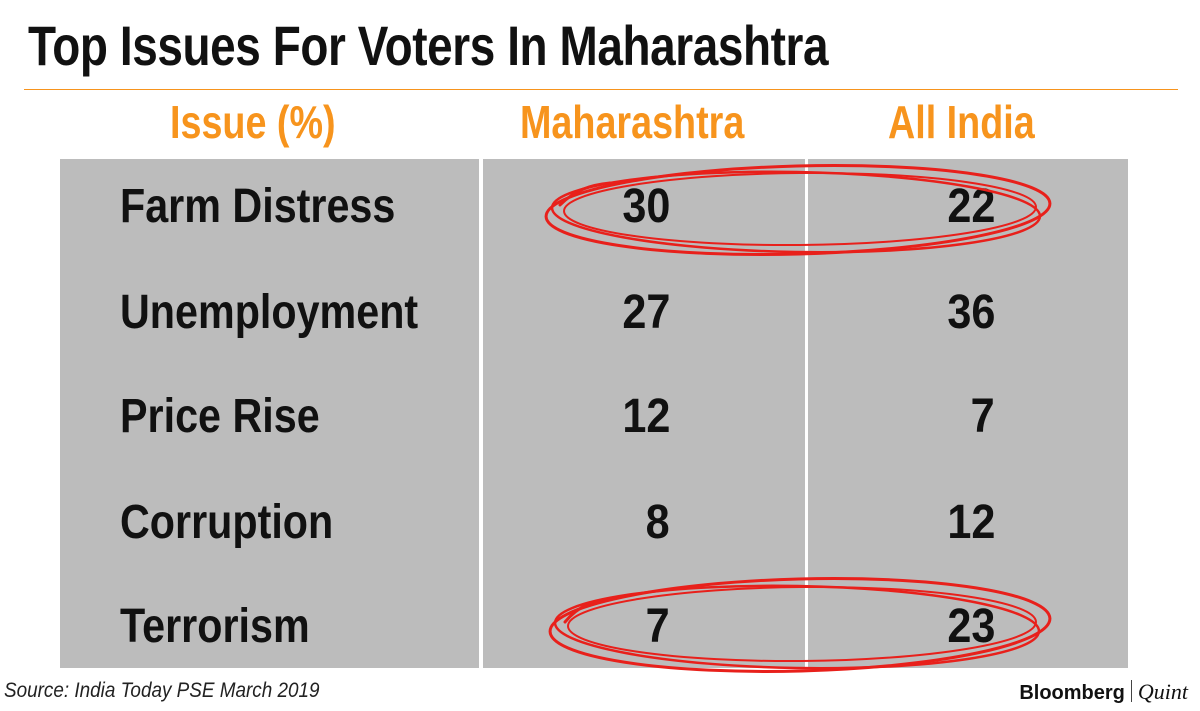 The width and height of the screenshot is (1200, 711). Describe the element at coordinates (258, 206) in the screenshot. I see `issue-label: Farm Distress` at that location.